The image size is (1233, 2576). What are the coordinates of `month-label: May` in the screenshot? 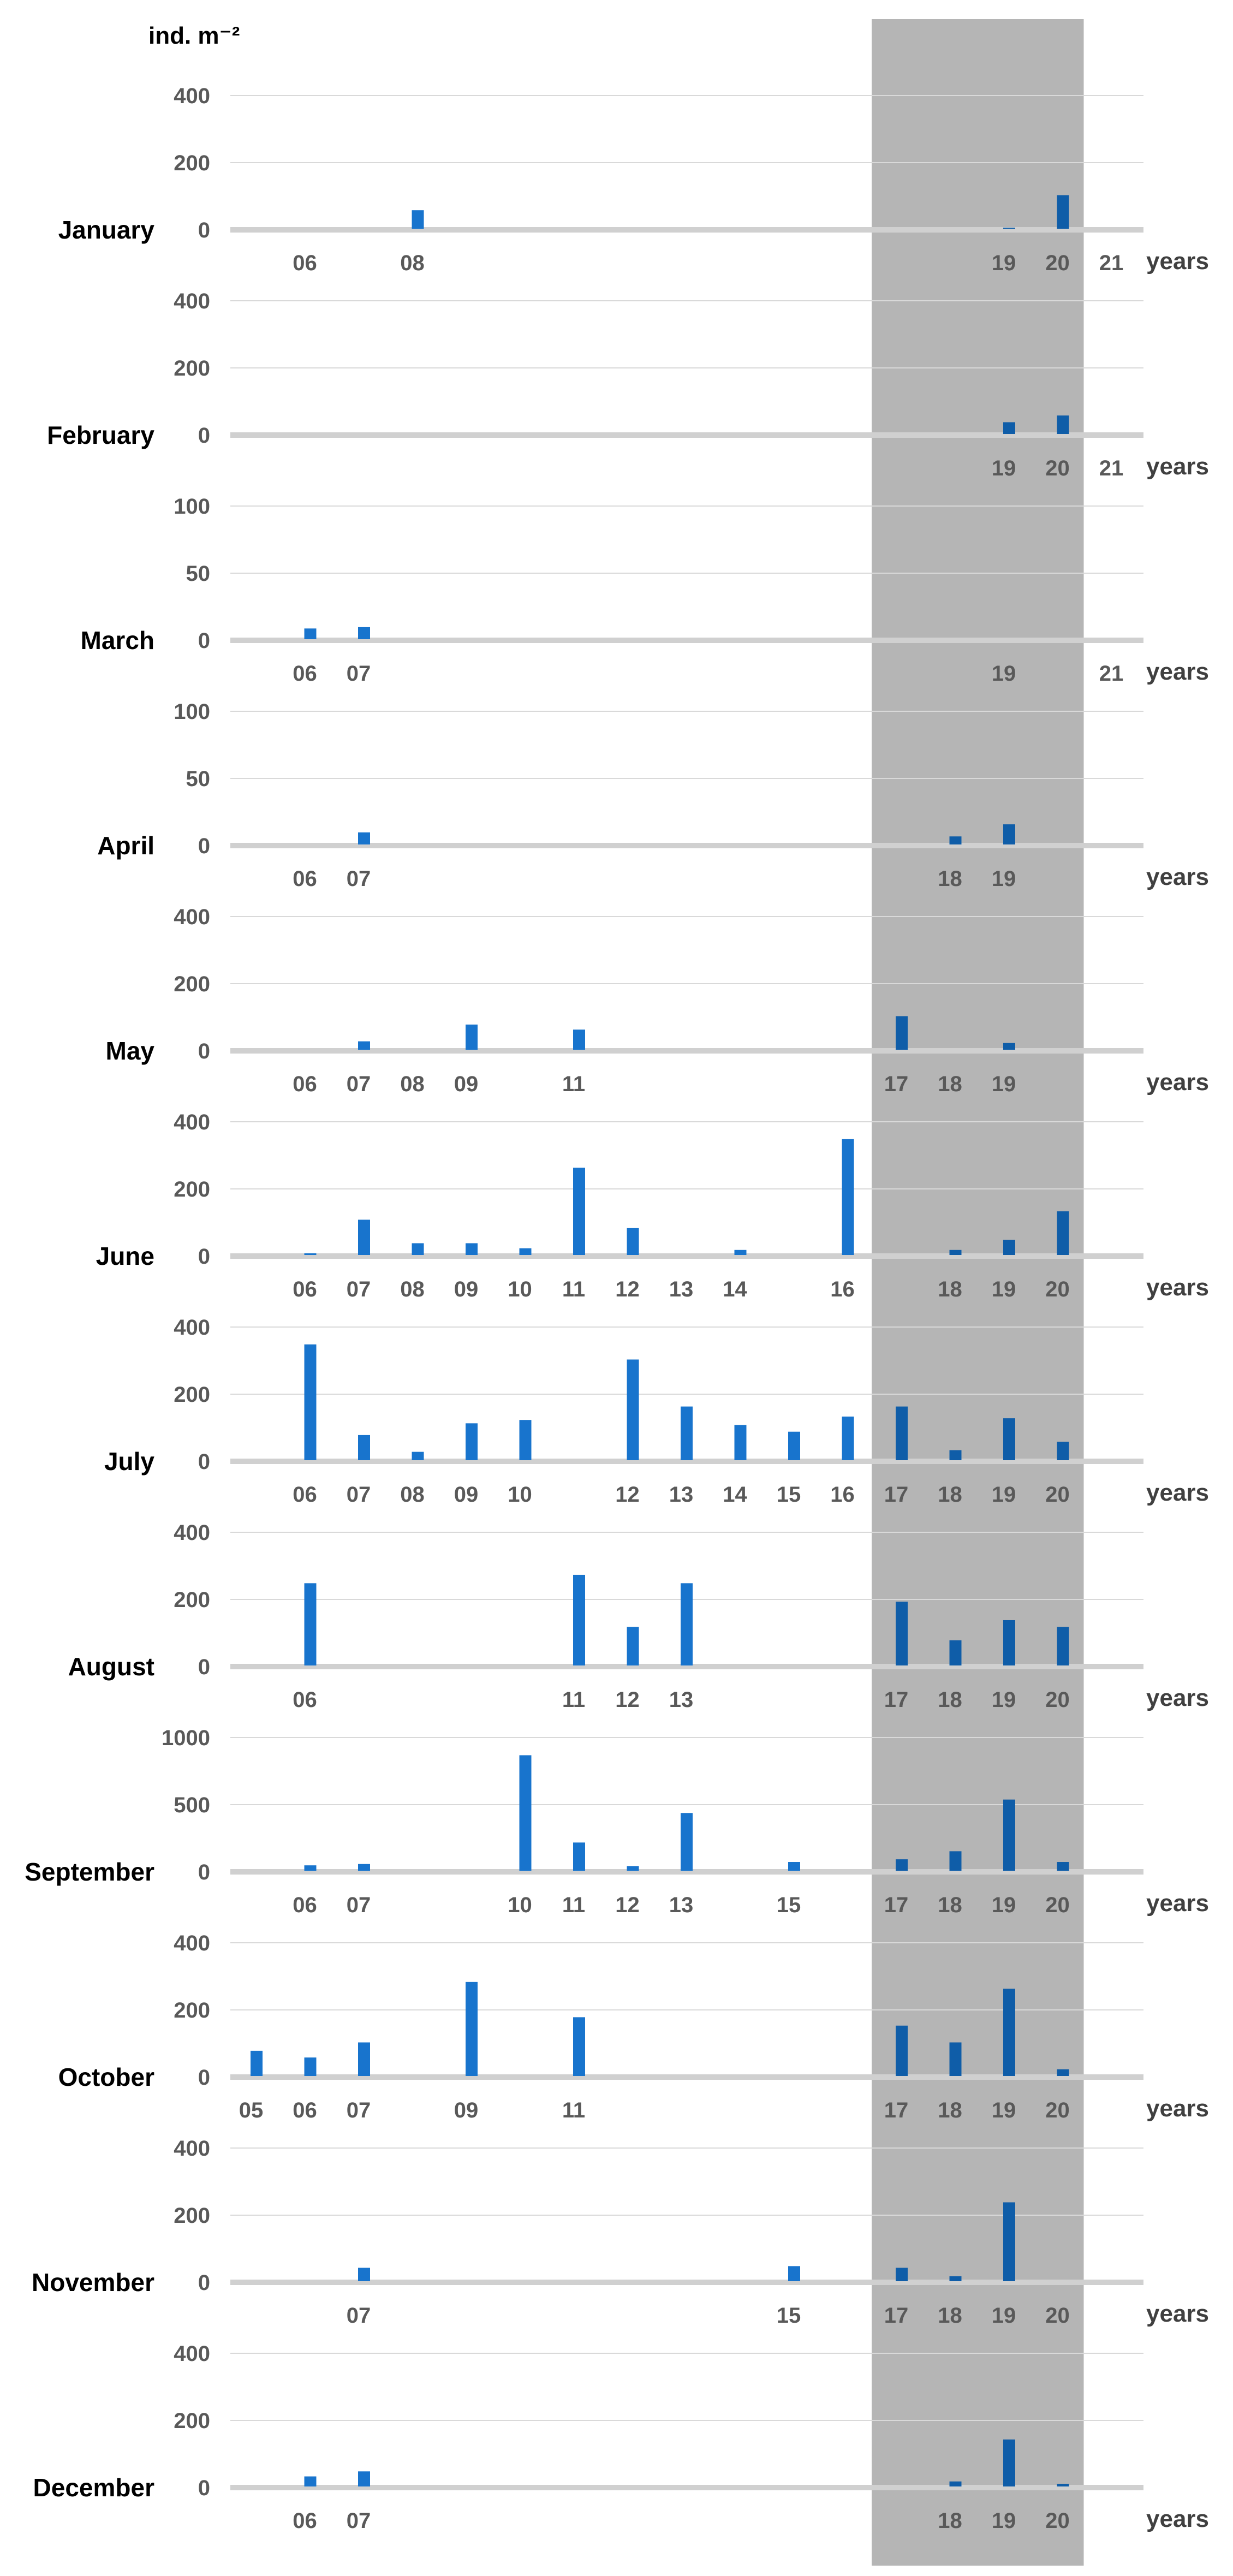 It's located at (130, 1051).